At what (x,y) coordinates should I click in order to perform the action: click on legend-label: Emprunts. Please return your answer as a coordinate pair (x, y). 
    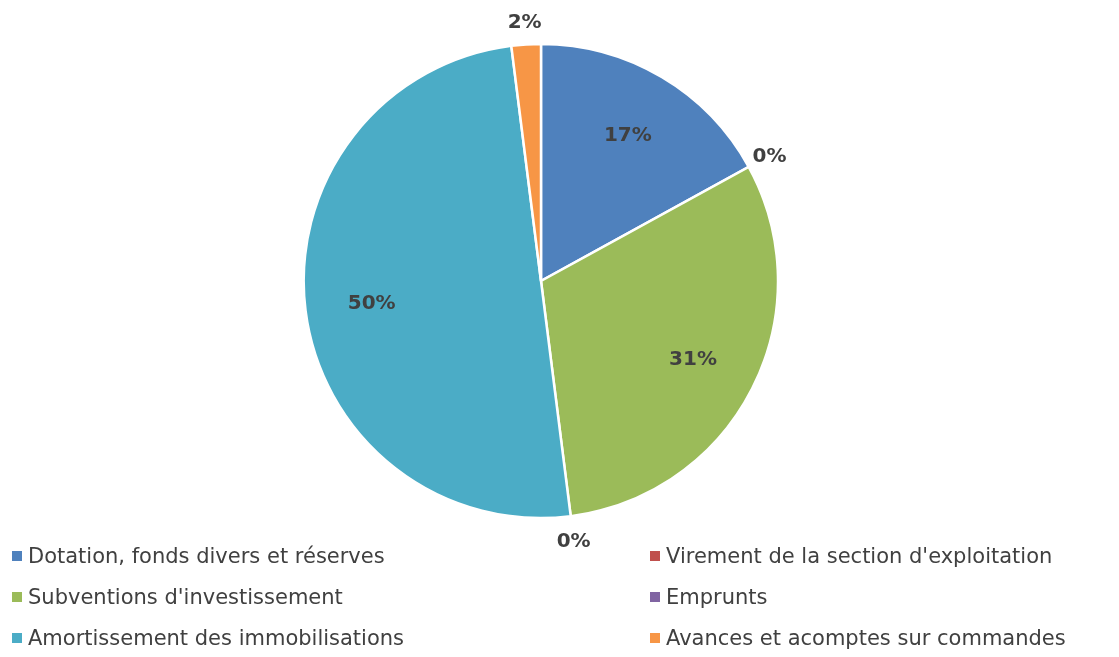
    Looking at the image, I should click on (717, 597).